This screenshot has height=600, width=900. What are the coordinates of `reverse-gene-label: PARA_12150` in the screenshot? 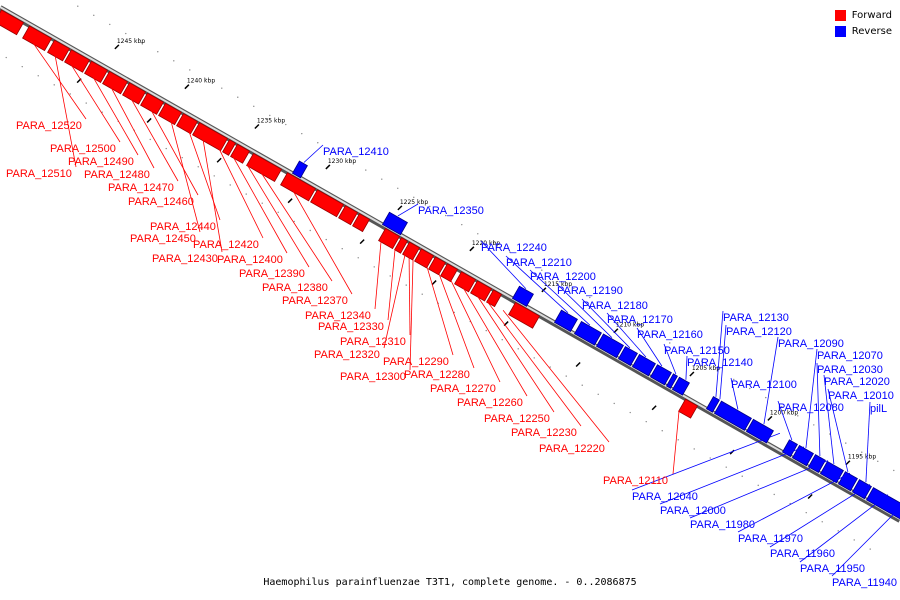 It's located at (697, 351).